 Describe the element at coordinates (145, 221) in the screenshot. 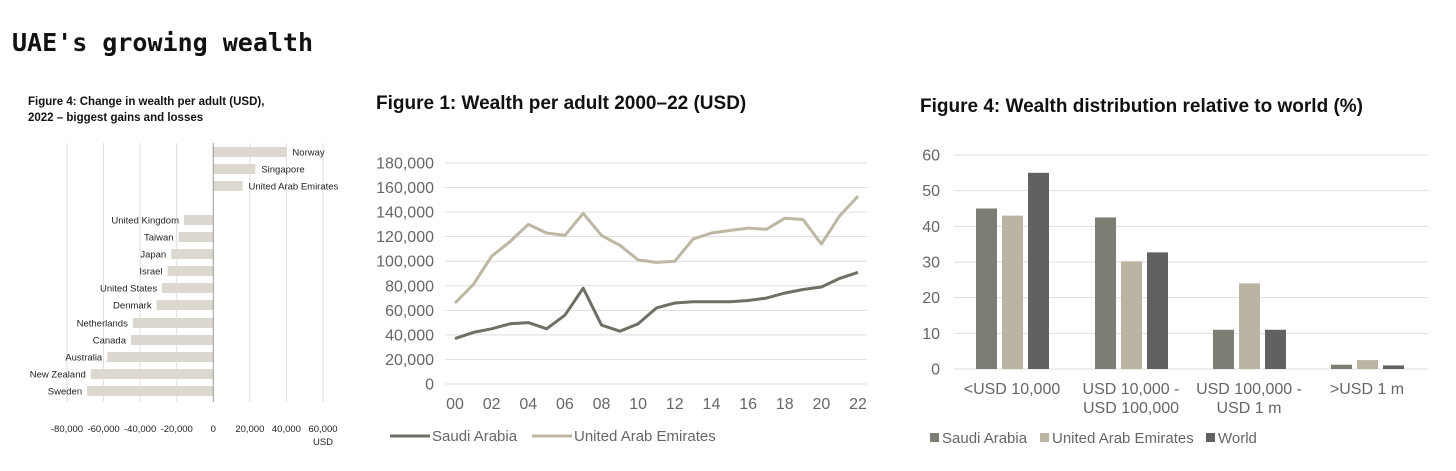

I see `category-label: United Kingdom` at that location.